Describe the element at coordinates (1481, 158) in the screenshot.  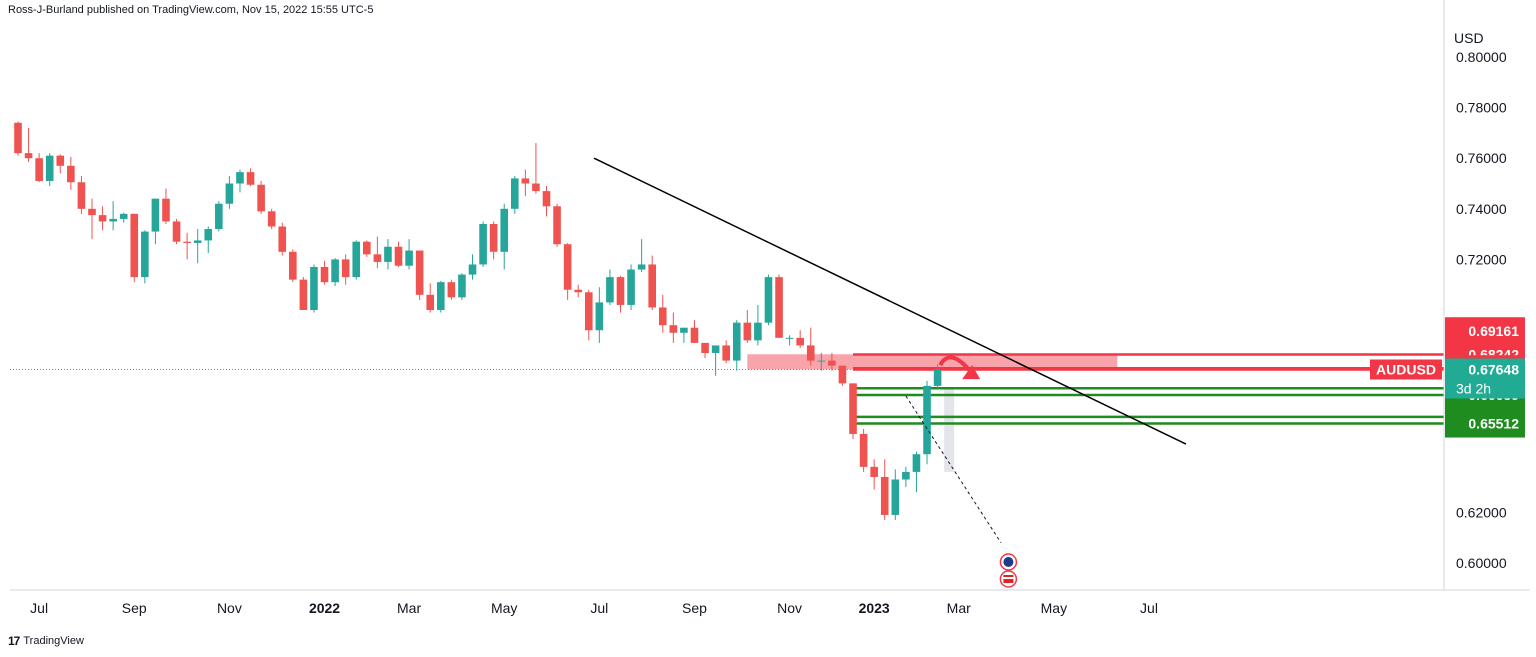
I see `y-tick-label: 0.76000` at that location.